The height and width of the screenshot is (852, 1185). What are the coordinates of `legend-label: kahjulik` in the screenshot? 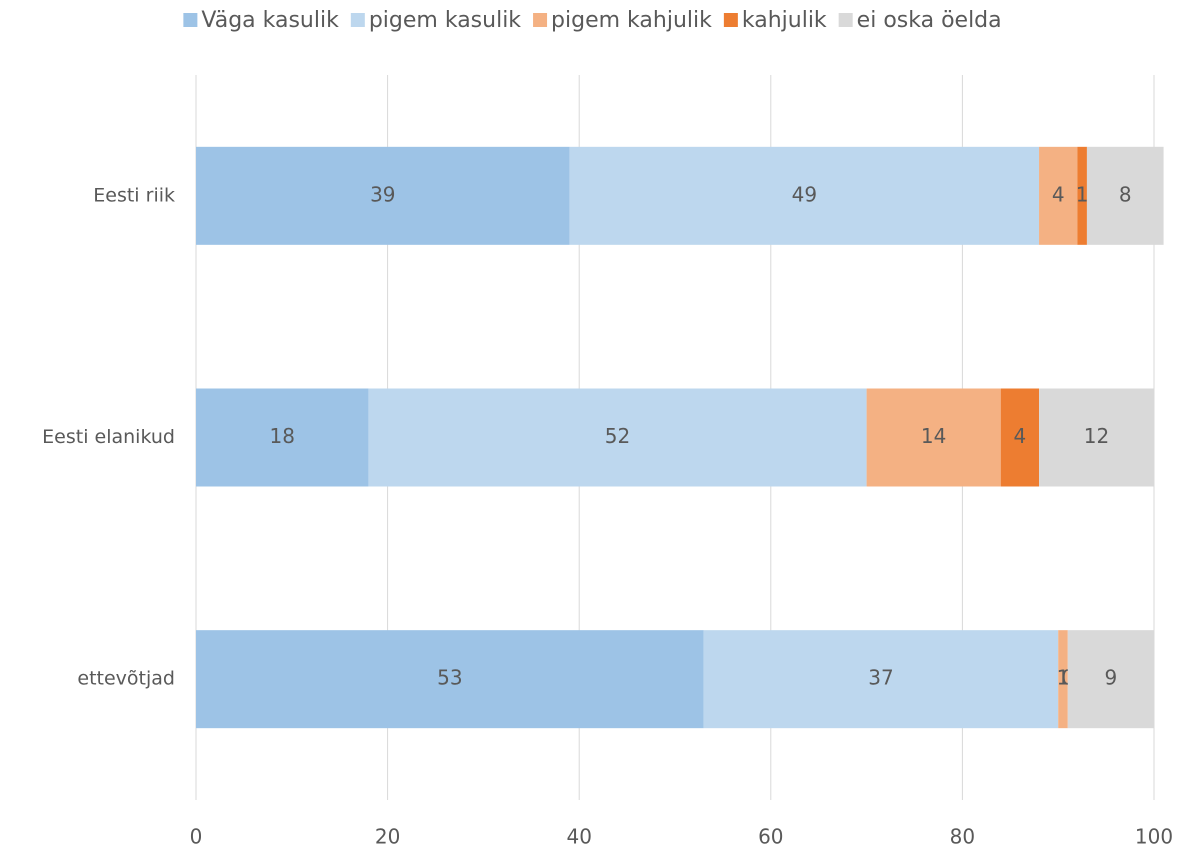 It's located at (784, 20).